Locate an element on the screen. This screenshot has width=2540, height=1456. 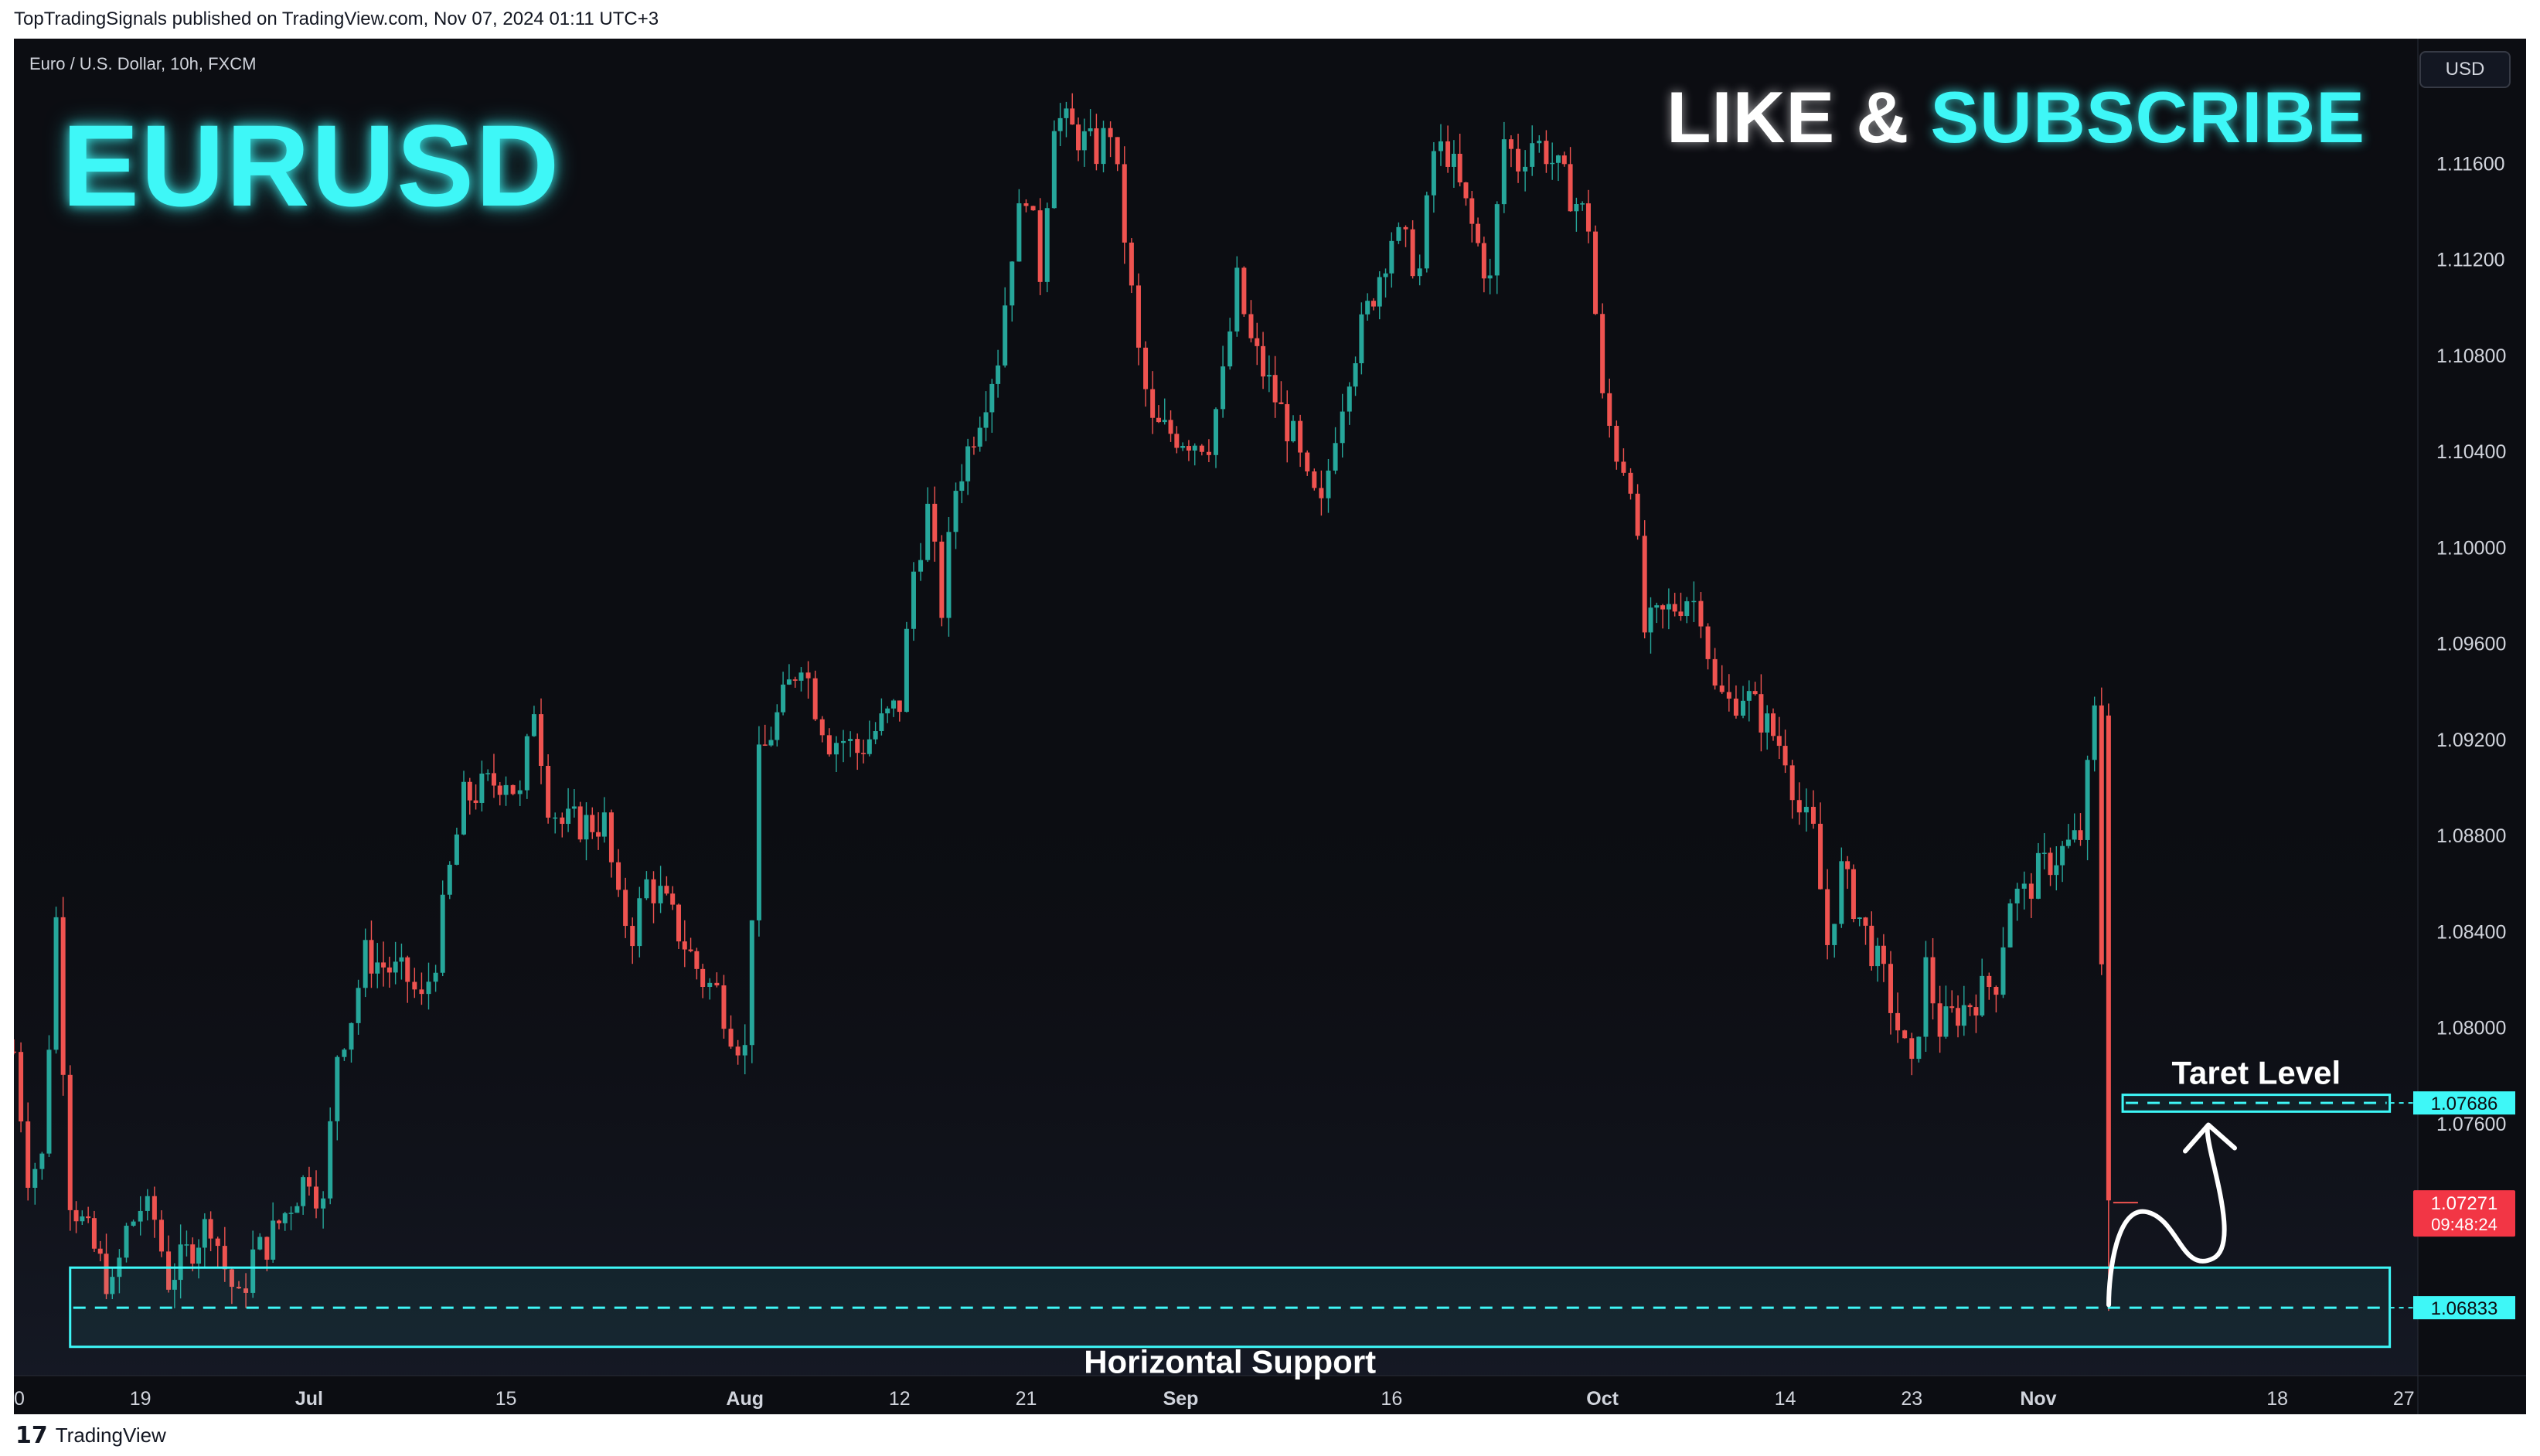
price-tick-label: 1.10000 is located at coordinates (2471, 548).